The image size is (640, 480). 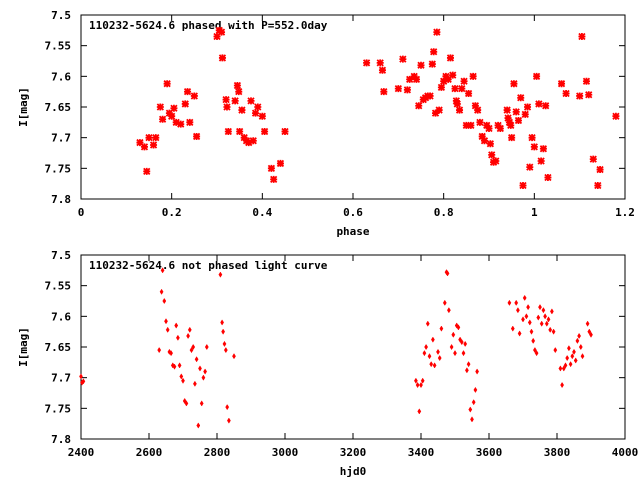 I want to click on y-tick-label: 7.7, so click(x=61, y=138).